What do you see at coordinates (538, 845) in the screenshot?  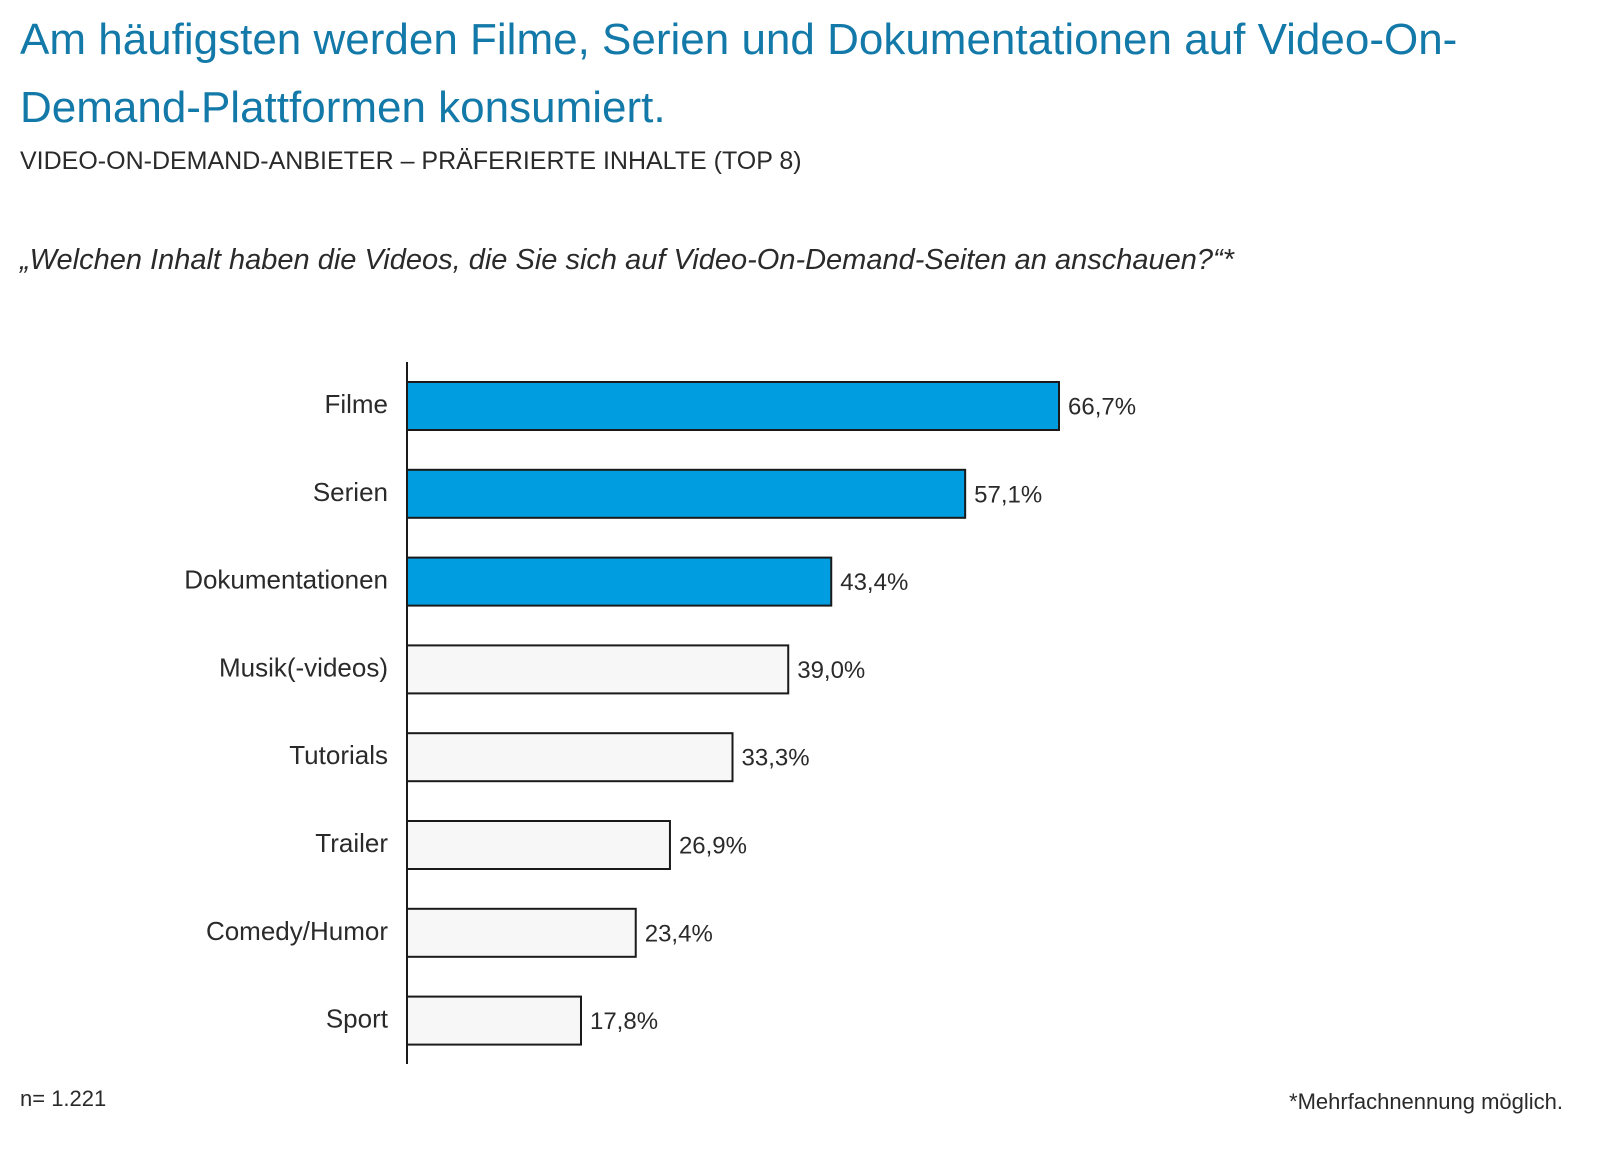 I see `bar-trailer` at bounding box center [538, 845].